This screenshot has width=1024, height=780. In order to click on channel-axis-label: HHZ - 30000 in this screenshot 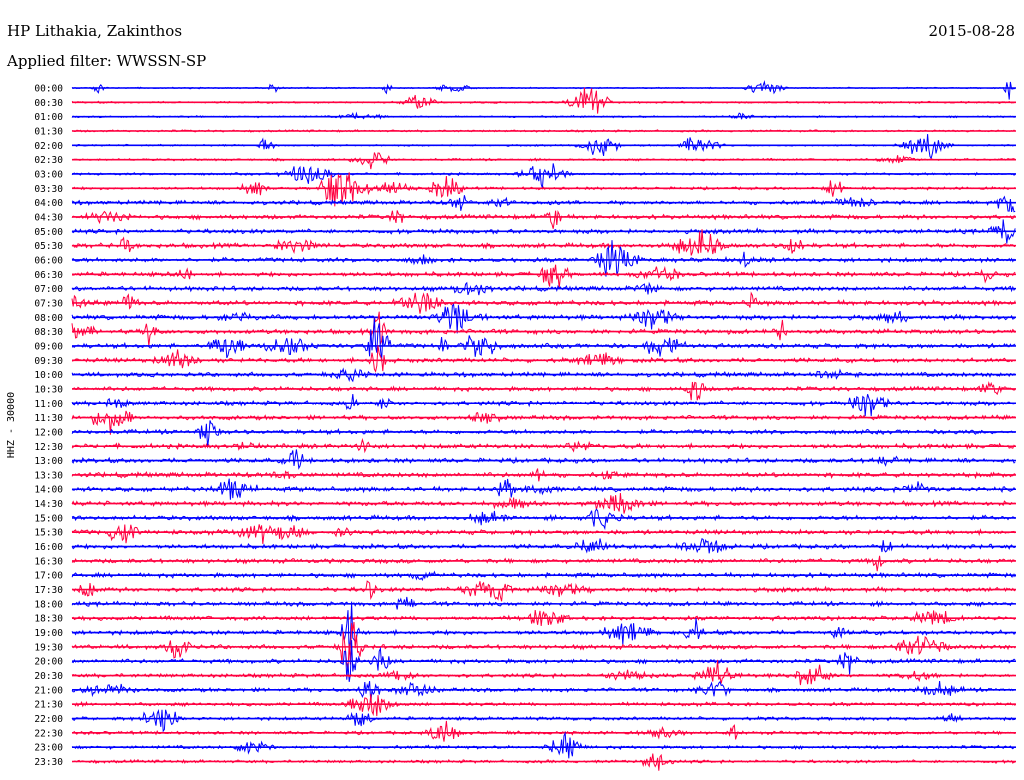, I will do `click(11, 425)`.